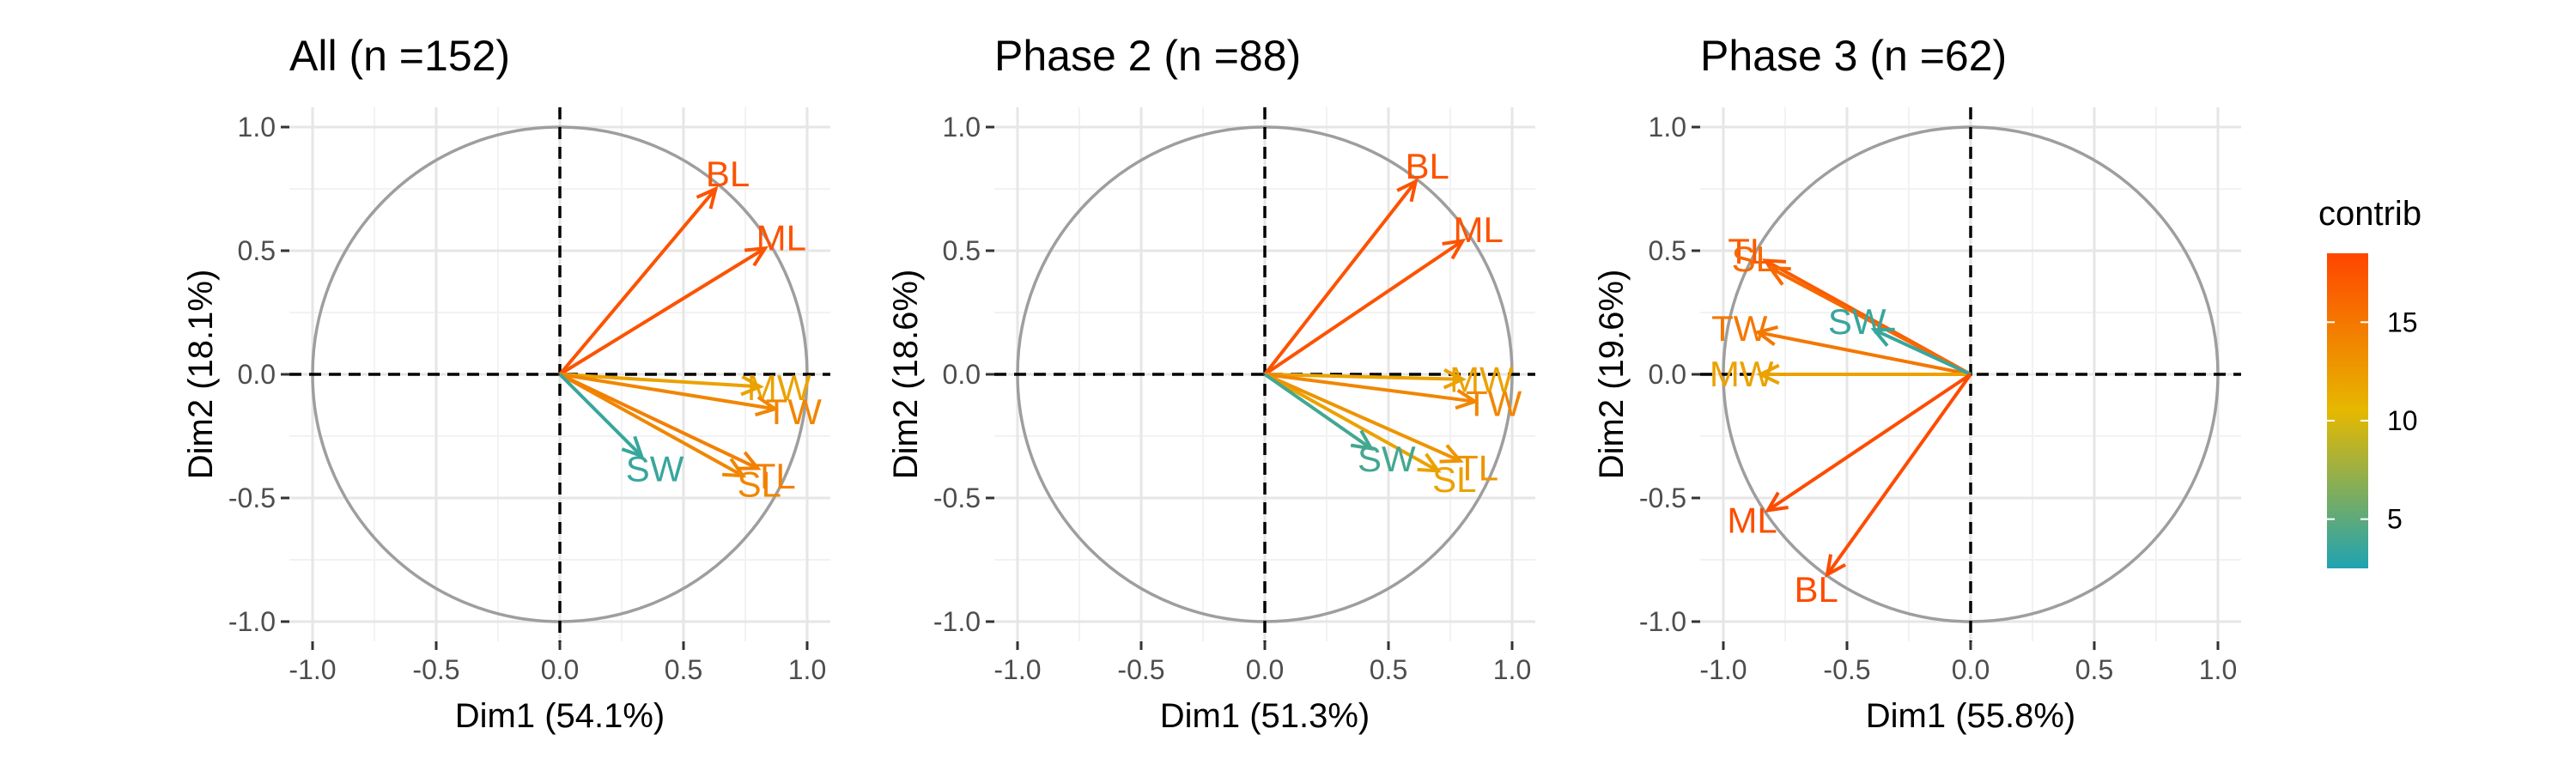 The image size is (2576, 777). Describe the element at coordinates (1147, 56) in the screenshot. I see `panel-title: Phase 2 (n =88)` at that location.